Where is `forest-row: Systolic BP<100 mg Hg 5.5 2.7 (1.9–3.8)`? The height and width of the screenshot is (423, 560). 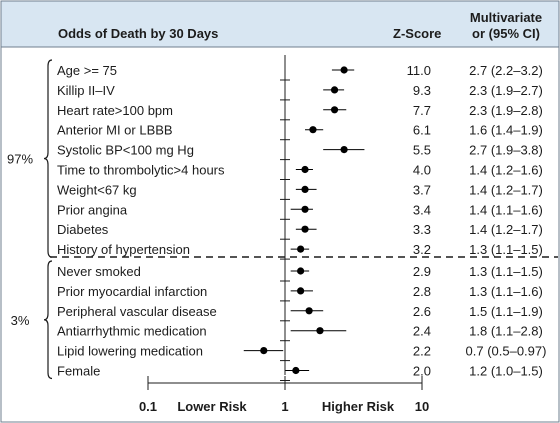
forest-row: Systolic BP<100 mg Hg 5.5 2.7 (1.9–3.8) is located at coordinates (300, 150).